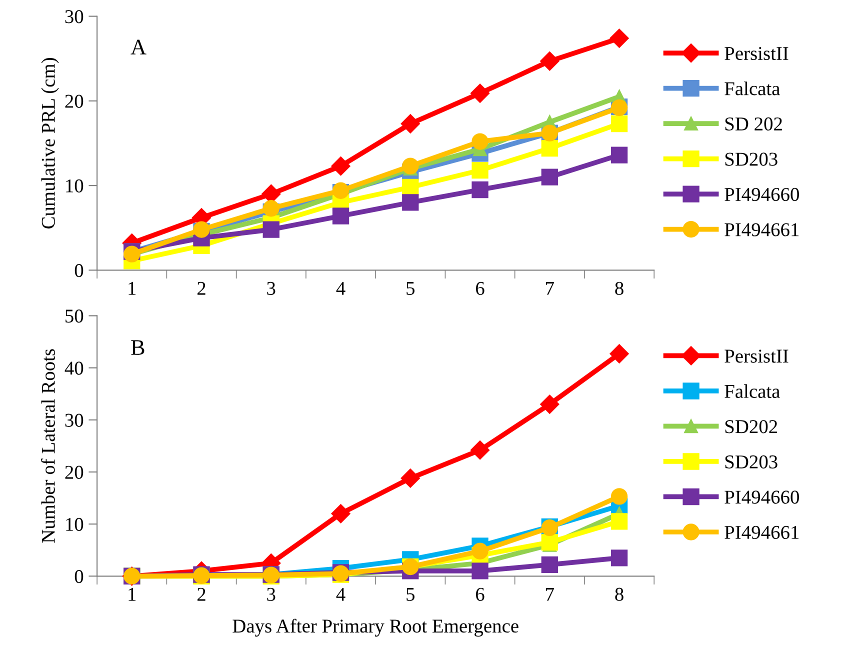 The height and width of the screenshot is (651, 844). Describe the element at coordinates (138, 47) in the screenshot. I see `annotation: A` at that location.